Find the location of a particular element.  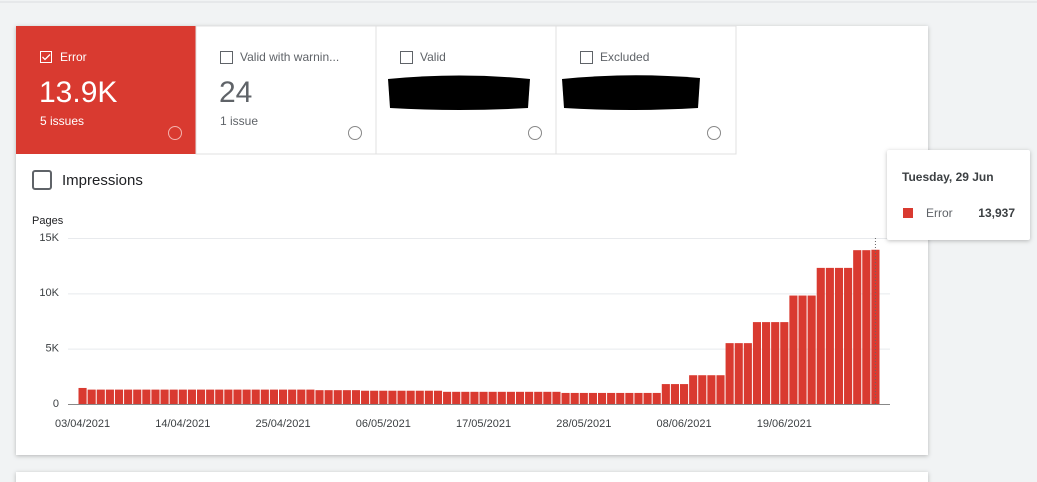

next-card is located at coordinates (472, 477).